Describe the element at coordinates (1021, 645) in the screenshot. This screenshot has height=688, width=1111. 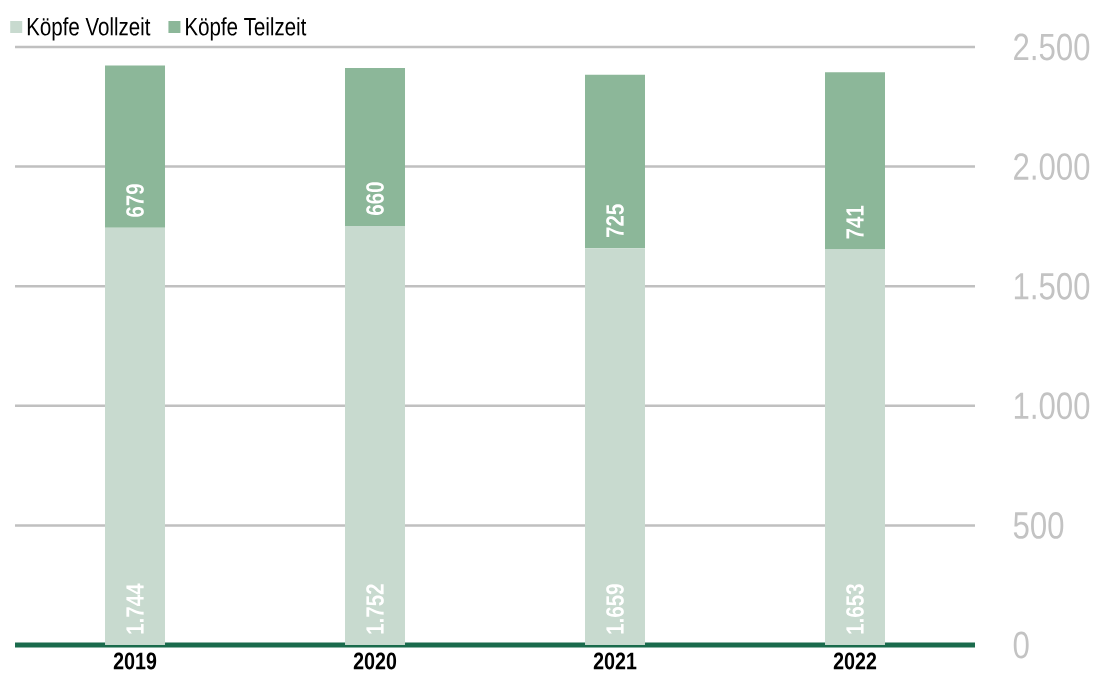
I see `y-tick-label: 0` at that location.